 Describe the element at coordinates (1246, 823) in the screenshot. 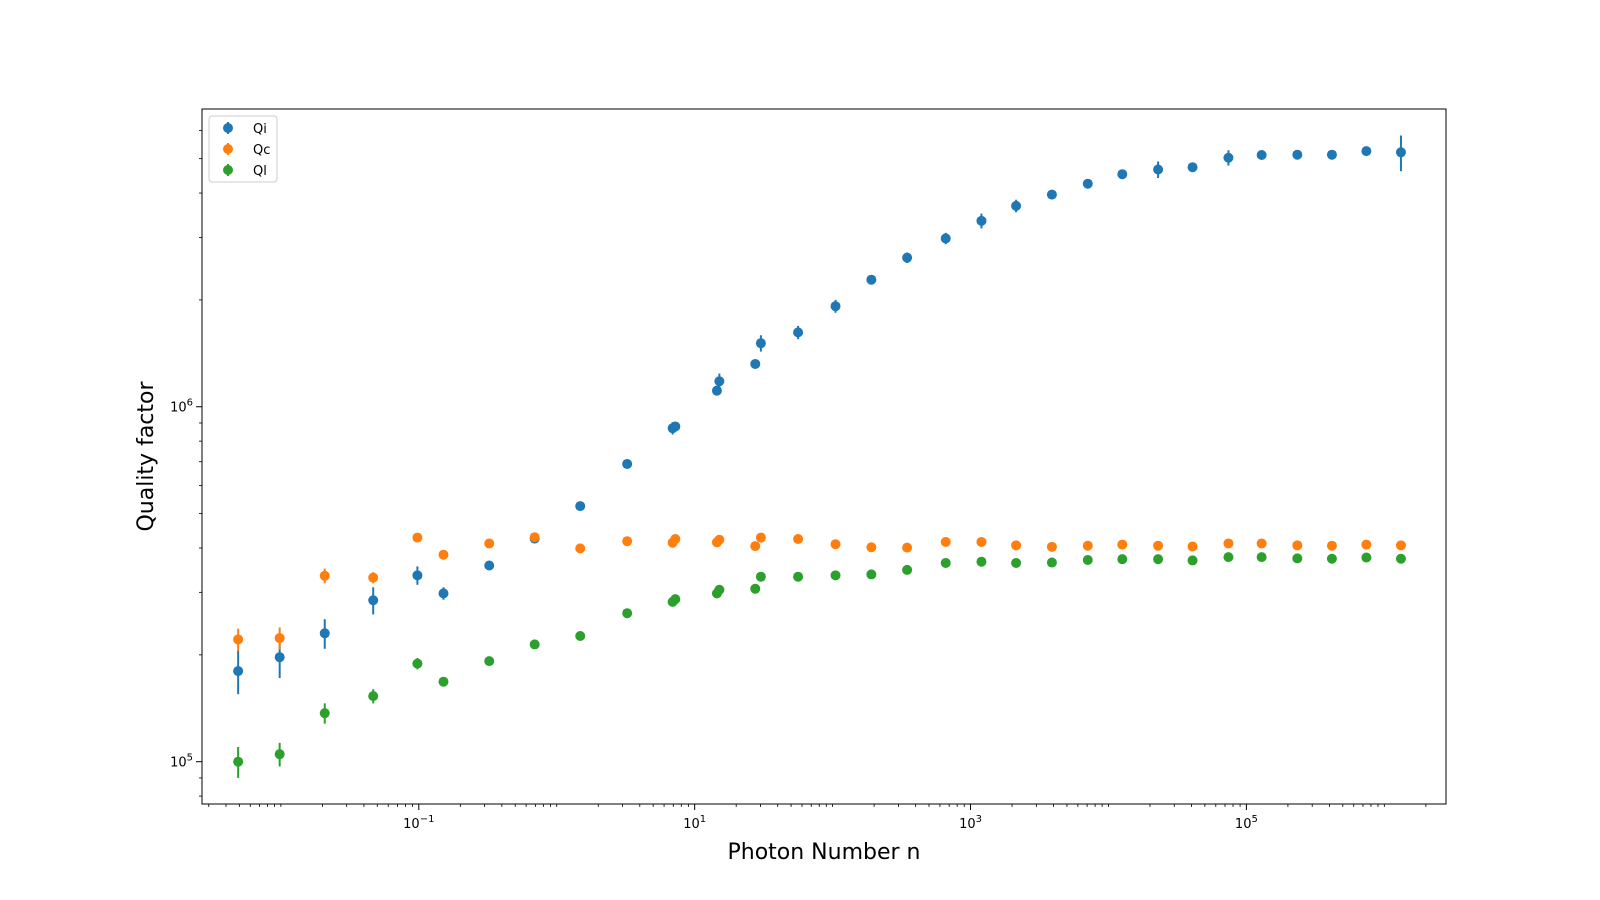

I see `x-tick-label: 10⁵` at that location.